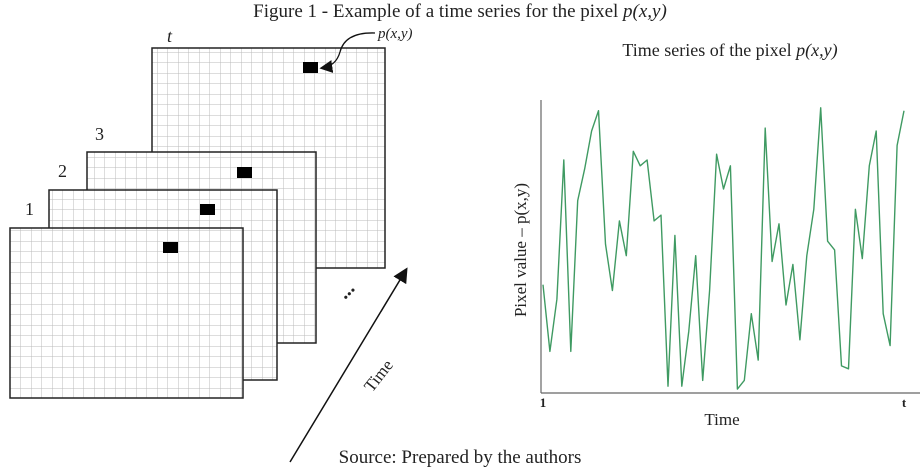  What do you see at coordinates (347, 52) in the screenshot?
I see `pixel-arrow` at bounding box center [347, 52].